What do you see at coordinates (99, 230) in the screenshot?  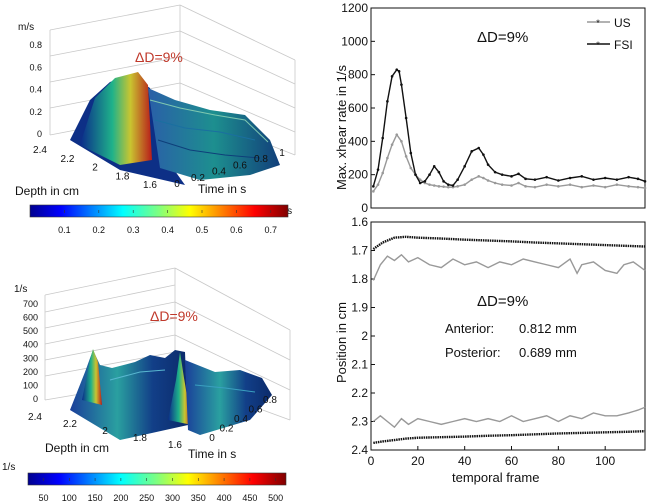 I see `colorbar-tick-label: 0.2` at bounding box center [99, 230].